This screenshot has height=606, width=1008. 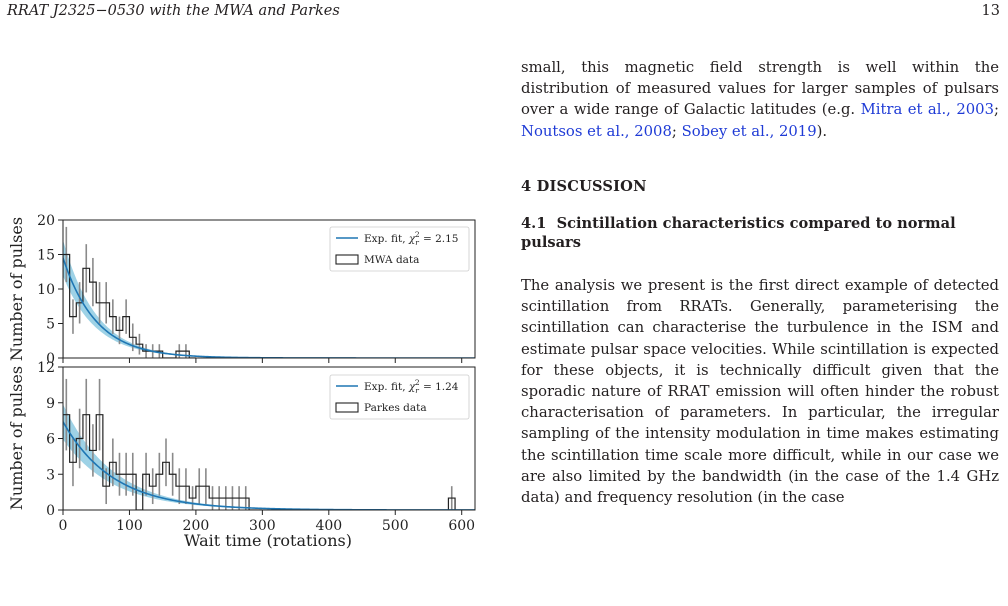 I want to click on parkes-y-tick-label: 0, so click(x=50, y=511).